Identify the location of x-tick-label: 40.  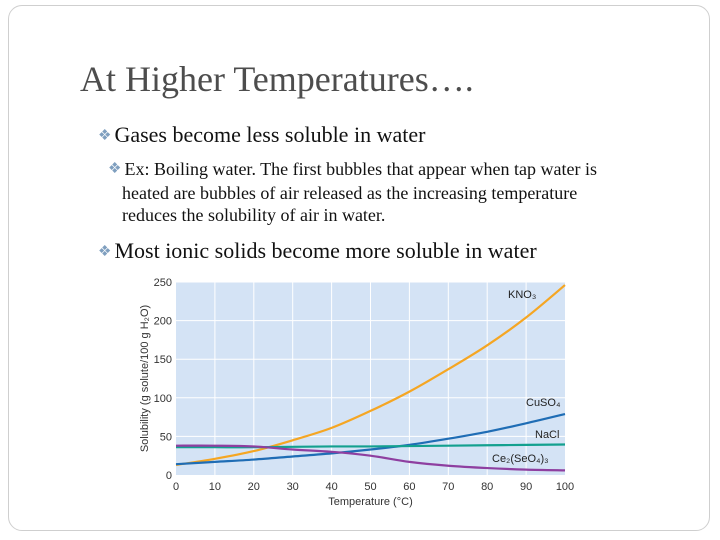
(331, 487).